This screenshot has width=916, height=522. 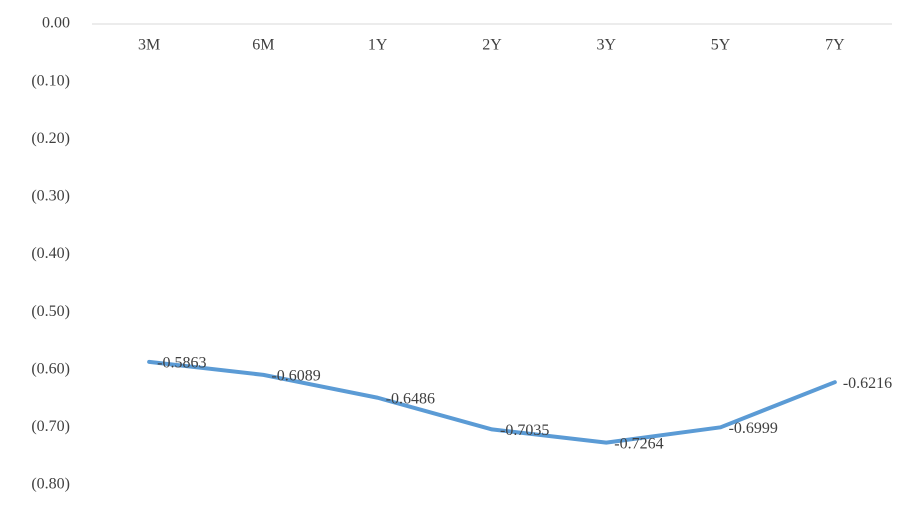 What do you see at coordinates (149, 45) in the screenshot?
I see `x-tick-label: 3M` at bounding box center [149, 45].